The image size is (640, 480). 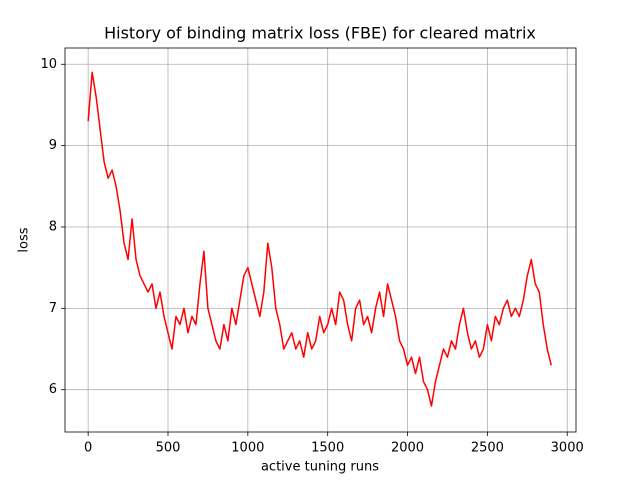 What do you see at coordinates (487, 448) in the screenshot?
I see `x-tick-label: 2500` at bounding box center [487, 448].